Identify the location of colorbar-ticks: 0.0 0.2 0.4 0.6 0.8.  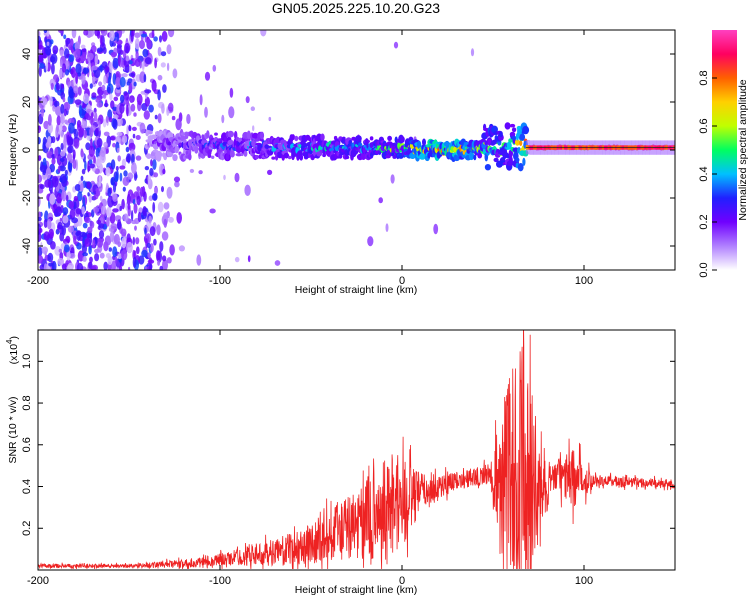
(707, 174).